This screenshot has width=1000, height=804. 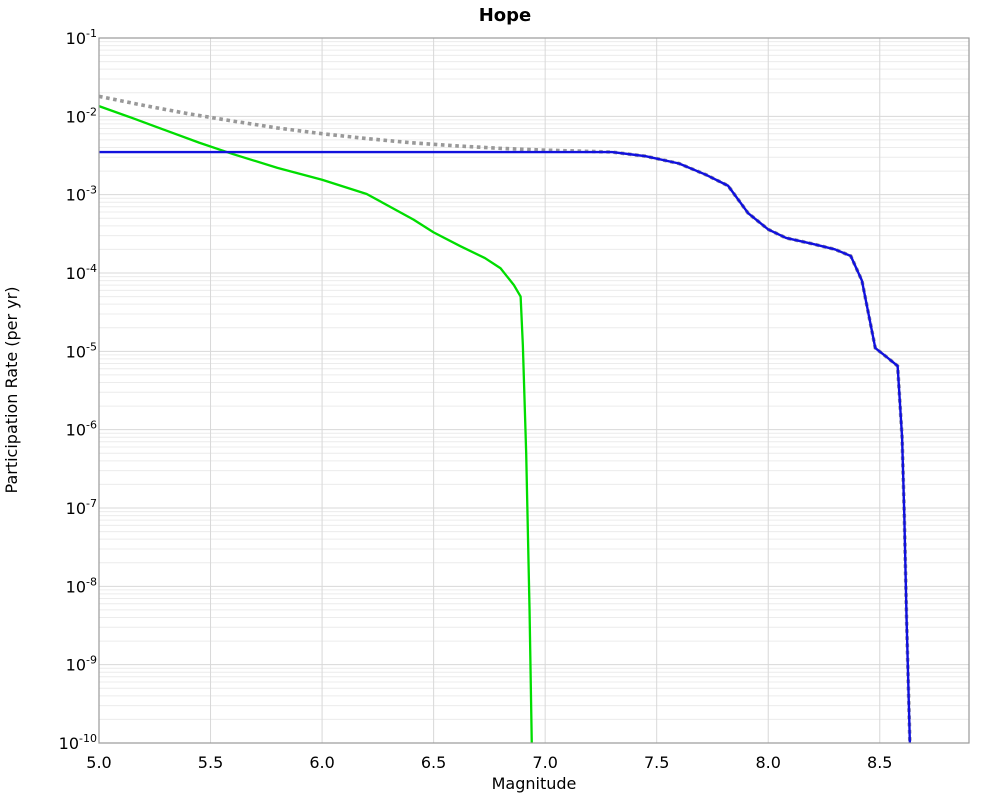 What do you see at coordinates (505, 15) in the screenshot?
I see `chart-title: Hope` at bounding box center [505, 15].